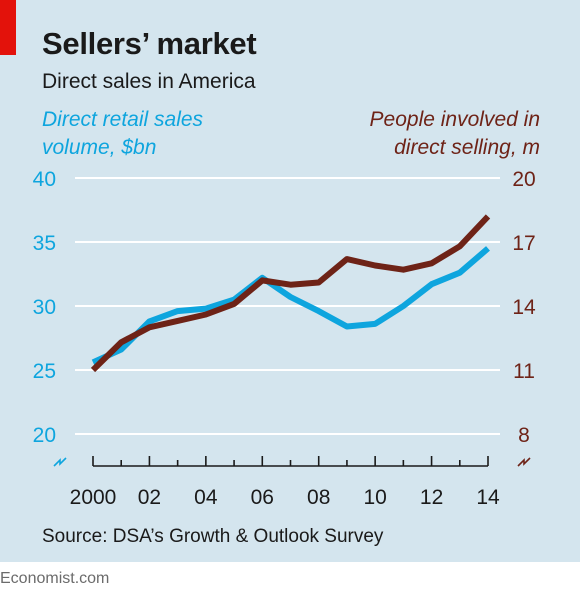  What do you see at coordinates (455, 134) in the screenshot?
I see `right-axis-series-label: People involved in direct selling, m` at bounding box center [455, 134].